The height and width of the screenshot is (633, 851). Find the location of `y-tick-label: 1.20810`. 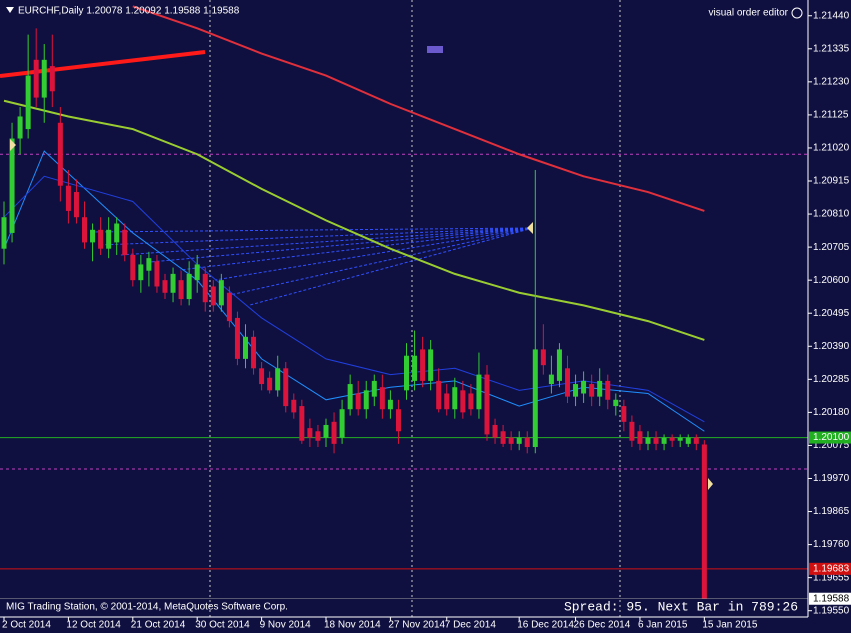

y-tick-label: 1.20810 is located at coordinates (831, 214).